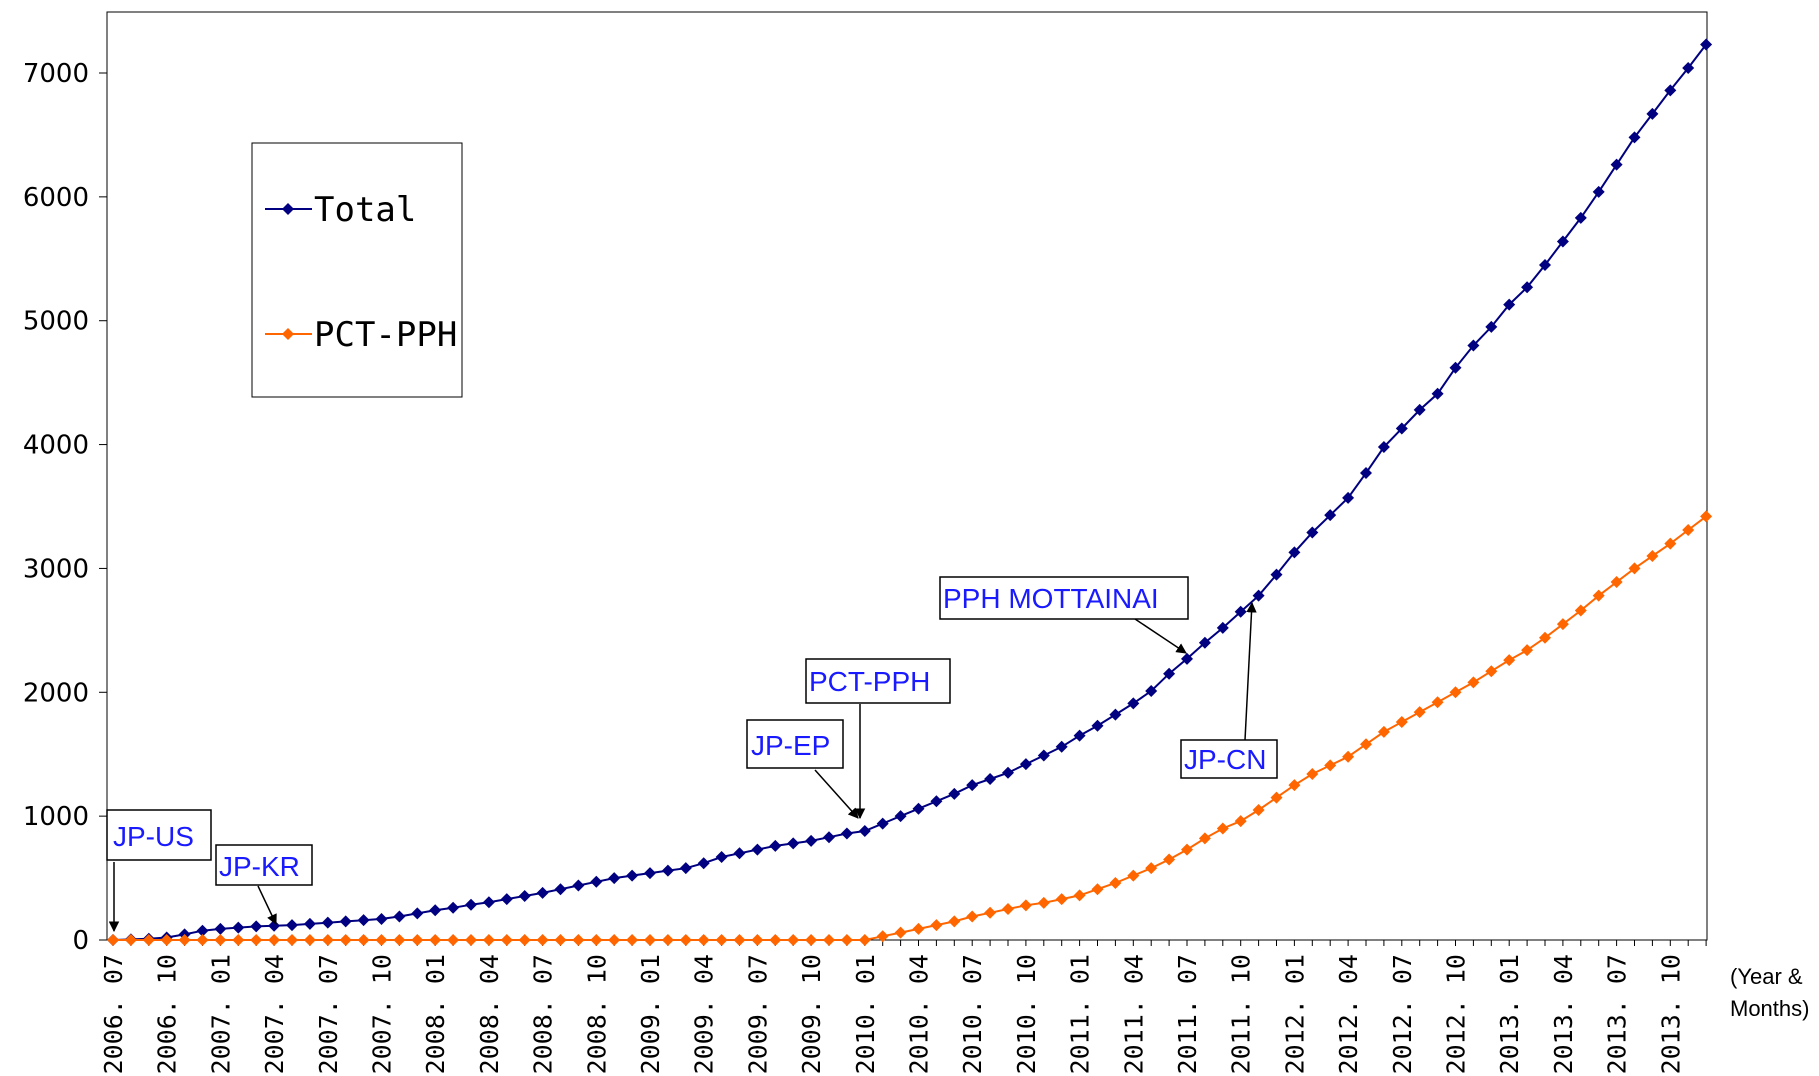 The height and width of the screenshot is (1076, 1819). Describe the element at coordinates (357, 270) in the screenshot. I see `legend-box` at that location.